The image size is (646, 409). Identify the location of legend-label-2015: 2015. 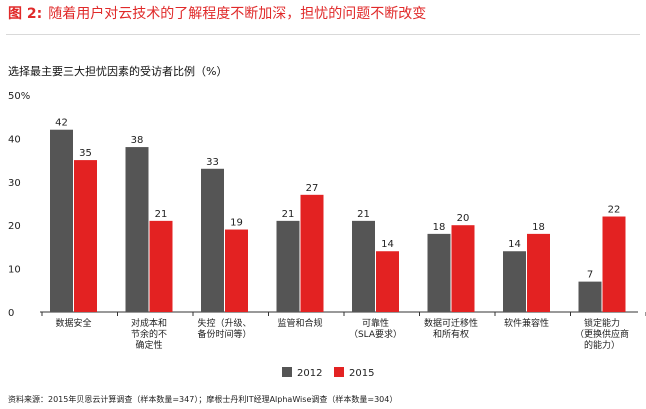
(361, 373).